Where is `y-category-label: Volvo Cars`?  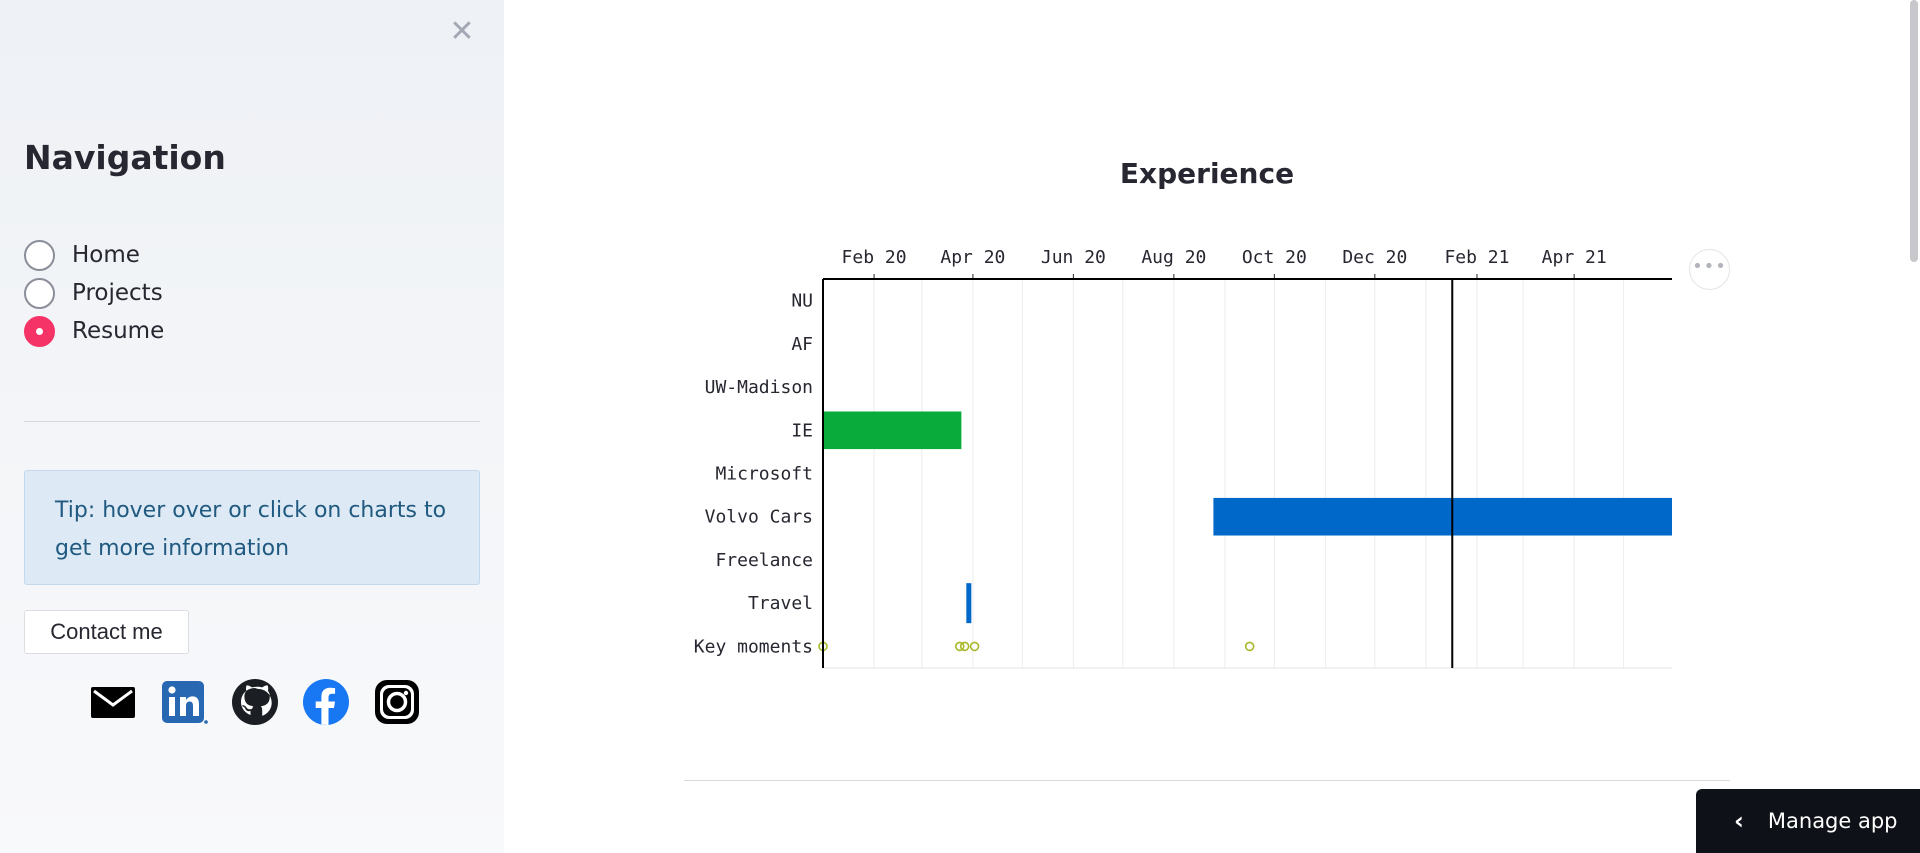
y-category-label: Volvo Cars is located at coordinates (759, 517).